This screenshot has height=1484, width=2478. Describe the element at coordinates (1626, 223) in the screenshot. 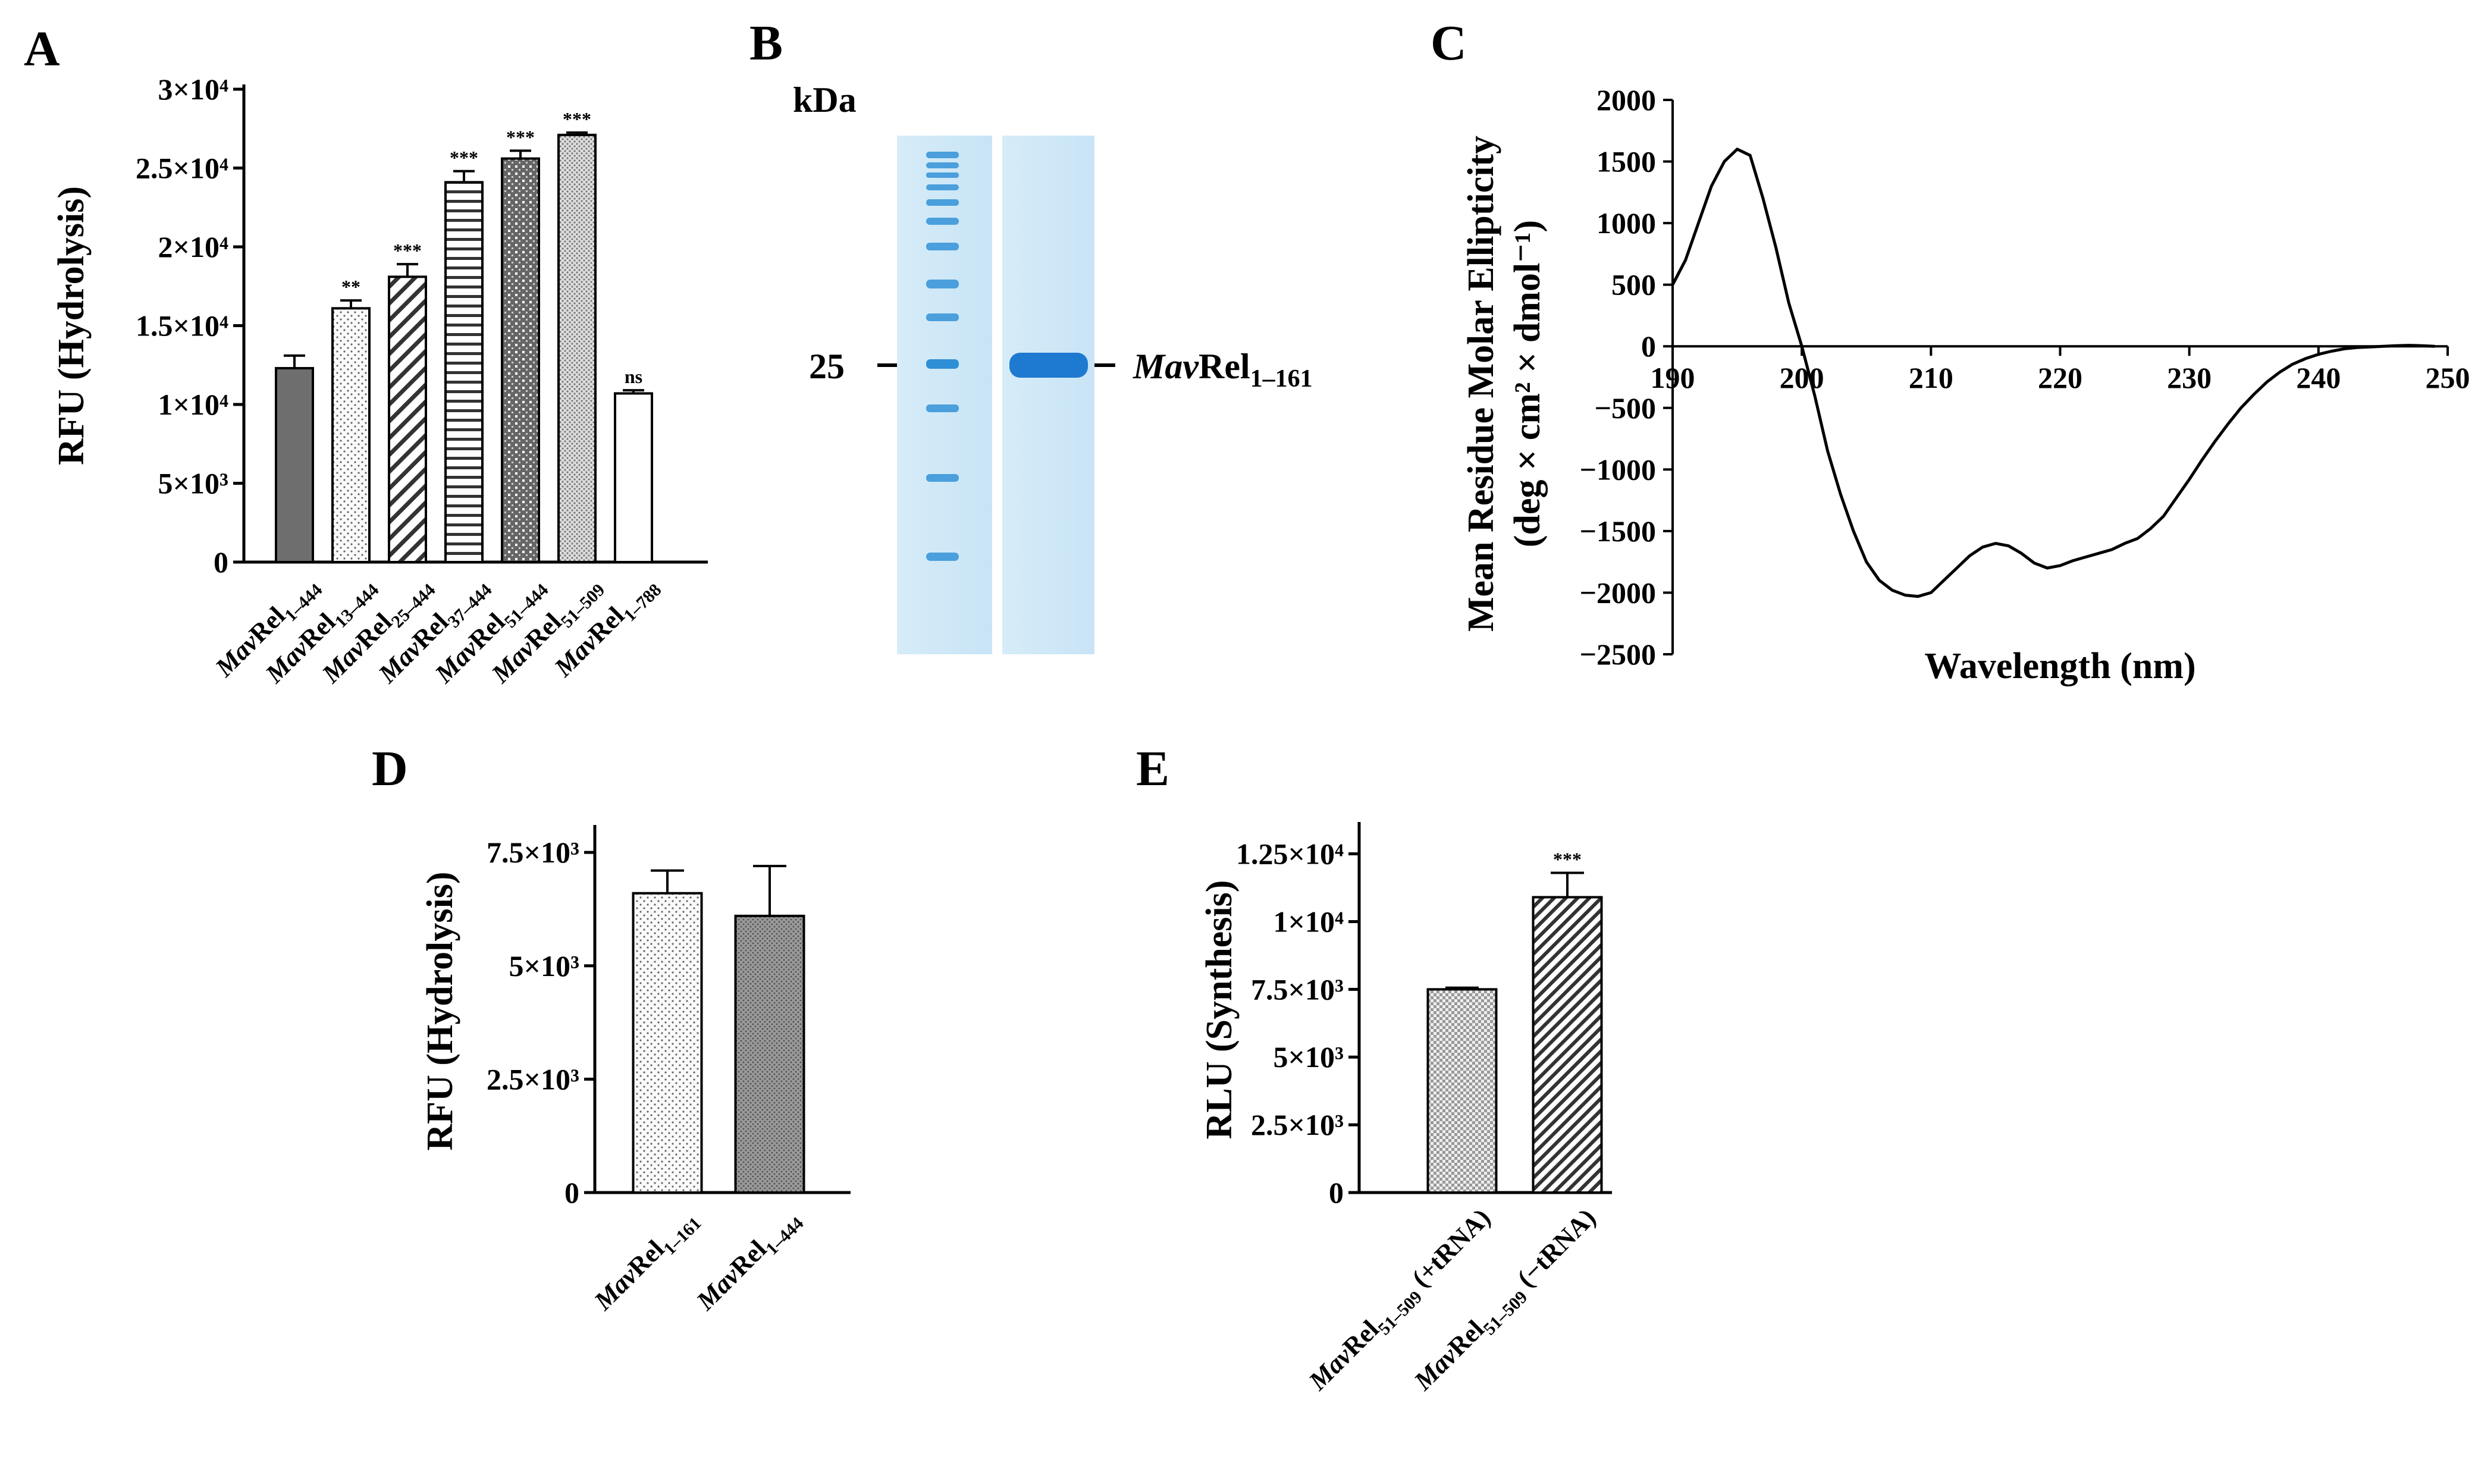

I see `y-tick-label: 1000` at that location.